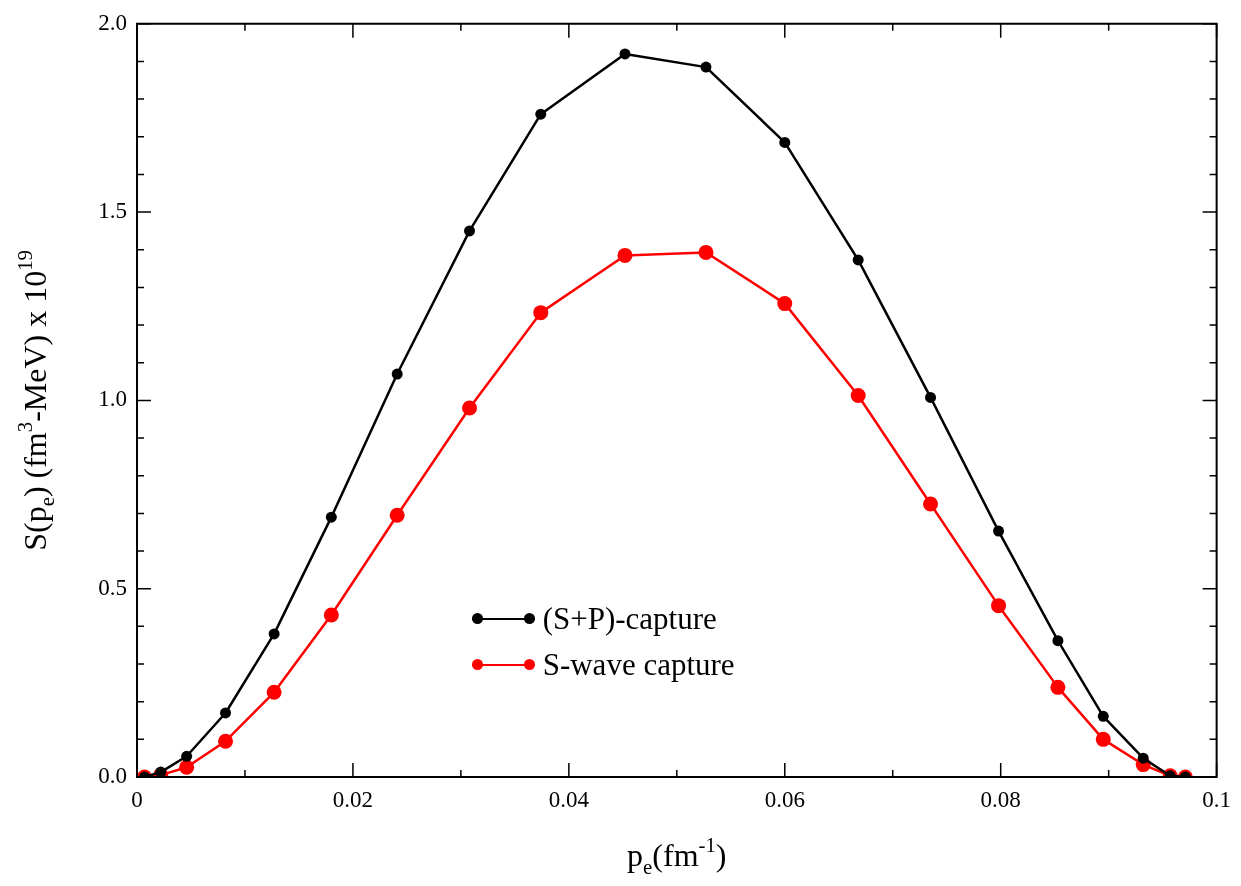  I want to click on x-tick-label: 0.1, so click(1216, 799).